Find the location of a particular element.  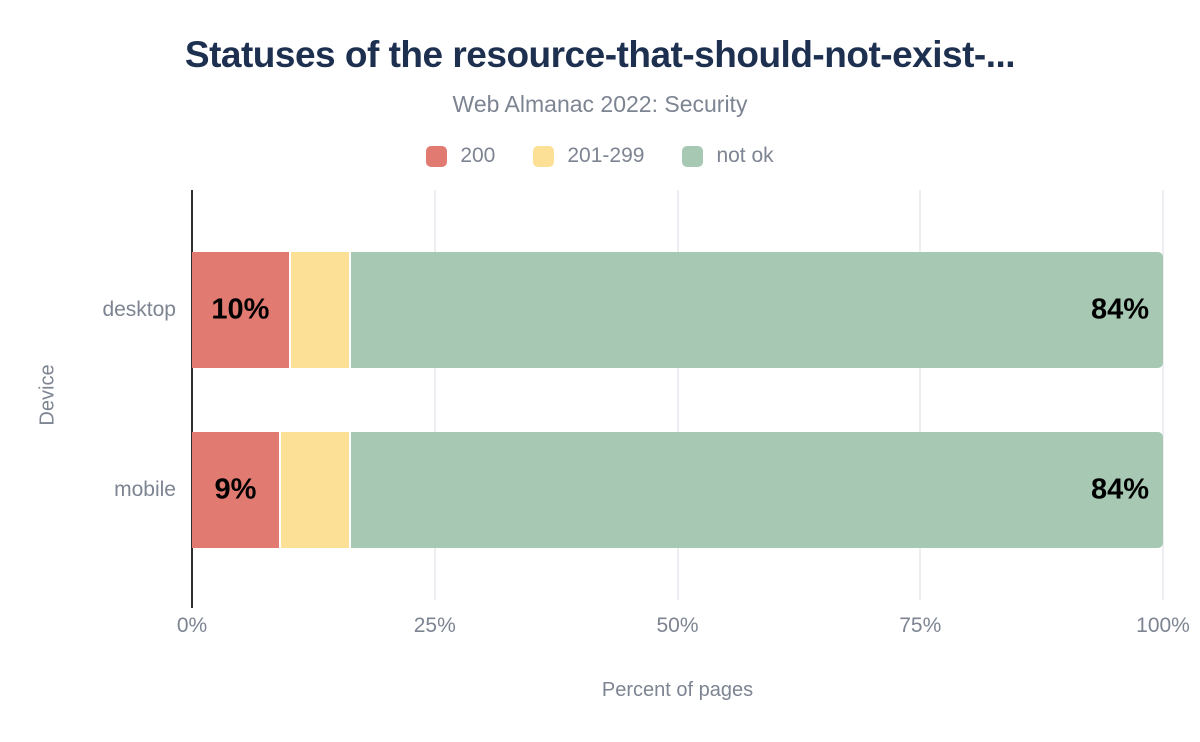

legend-item-not ok: not ok is located at coordinates (728, 156).